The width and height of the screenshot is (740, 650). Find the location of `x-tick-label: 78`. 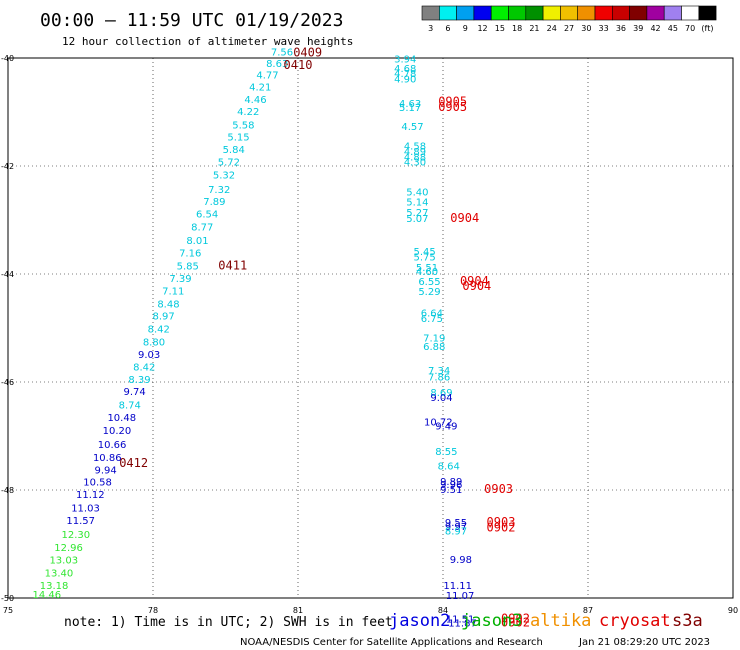

x-tick-label: 78 is located at coordinates (153, 610).